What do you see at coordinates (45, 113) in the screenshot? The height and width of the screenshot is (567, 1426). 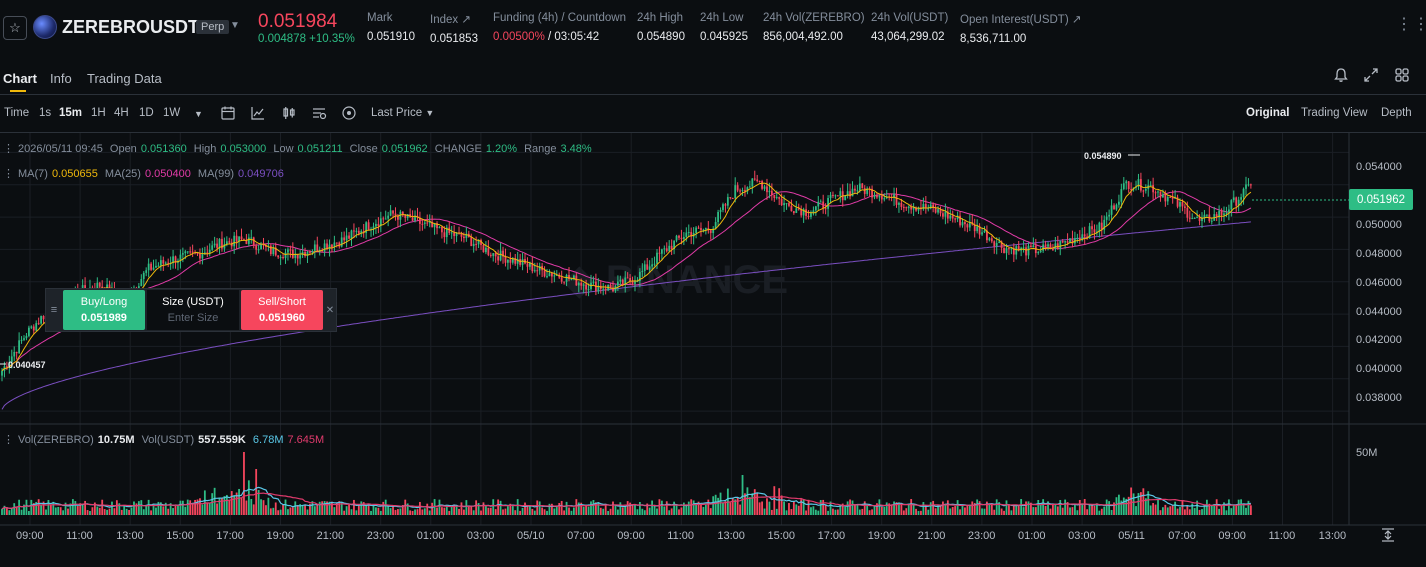 I see `interval-1s: 1s` at bounding box center [45, 113].